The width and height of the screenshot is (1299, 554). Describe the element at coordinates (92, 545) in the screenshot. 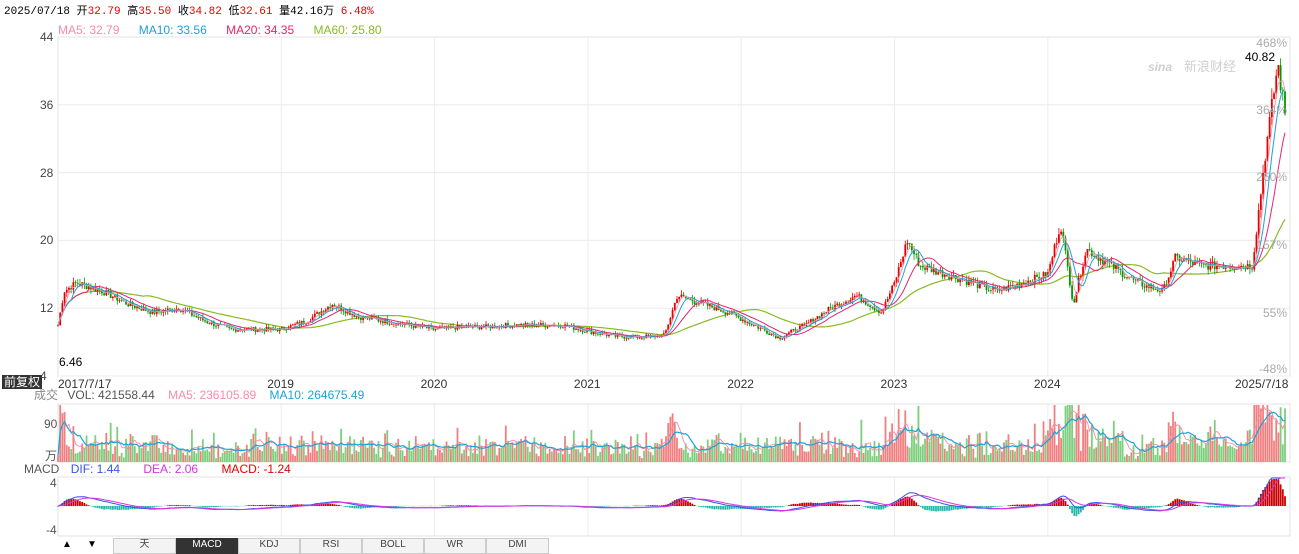

I see `scroll-down-button: ▼` at that location.